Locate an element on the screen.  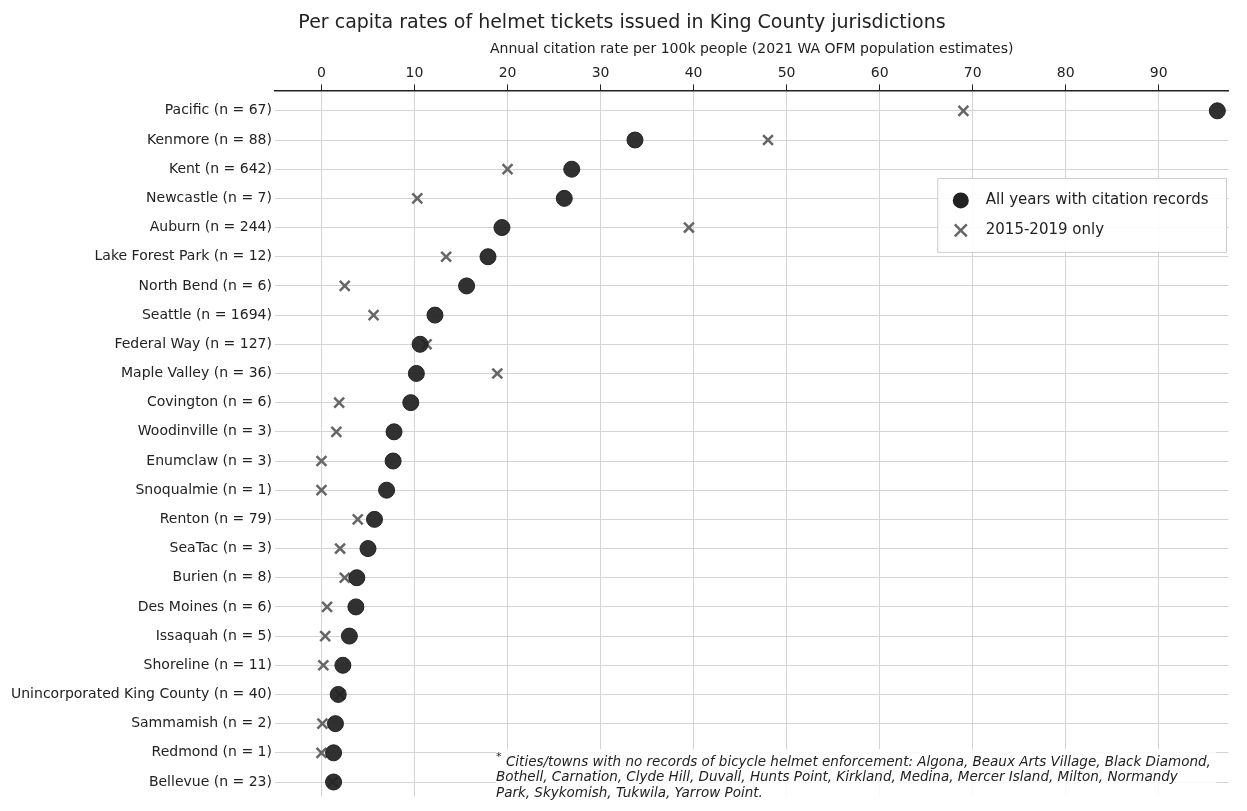
y-tick-label: Newcastle (n = 7) is located at coordinates (209, 197).